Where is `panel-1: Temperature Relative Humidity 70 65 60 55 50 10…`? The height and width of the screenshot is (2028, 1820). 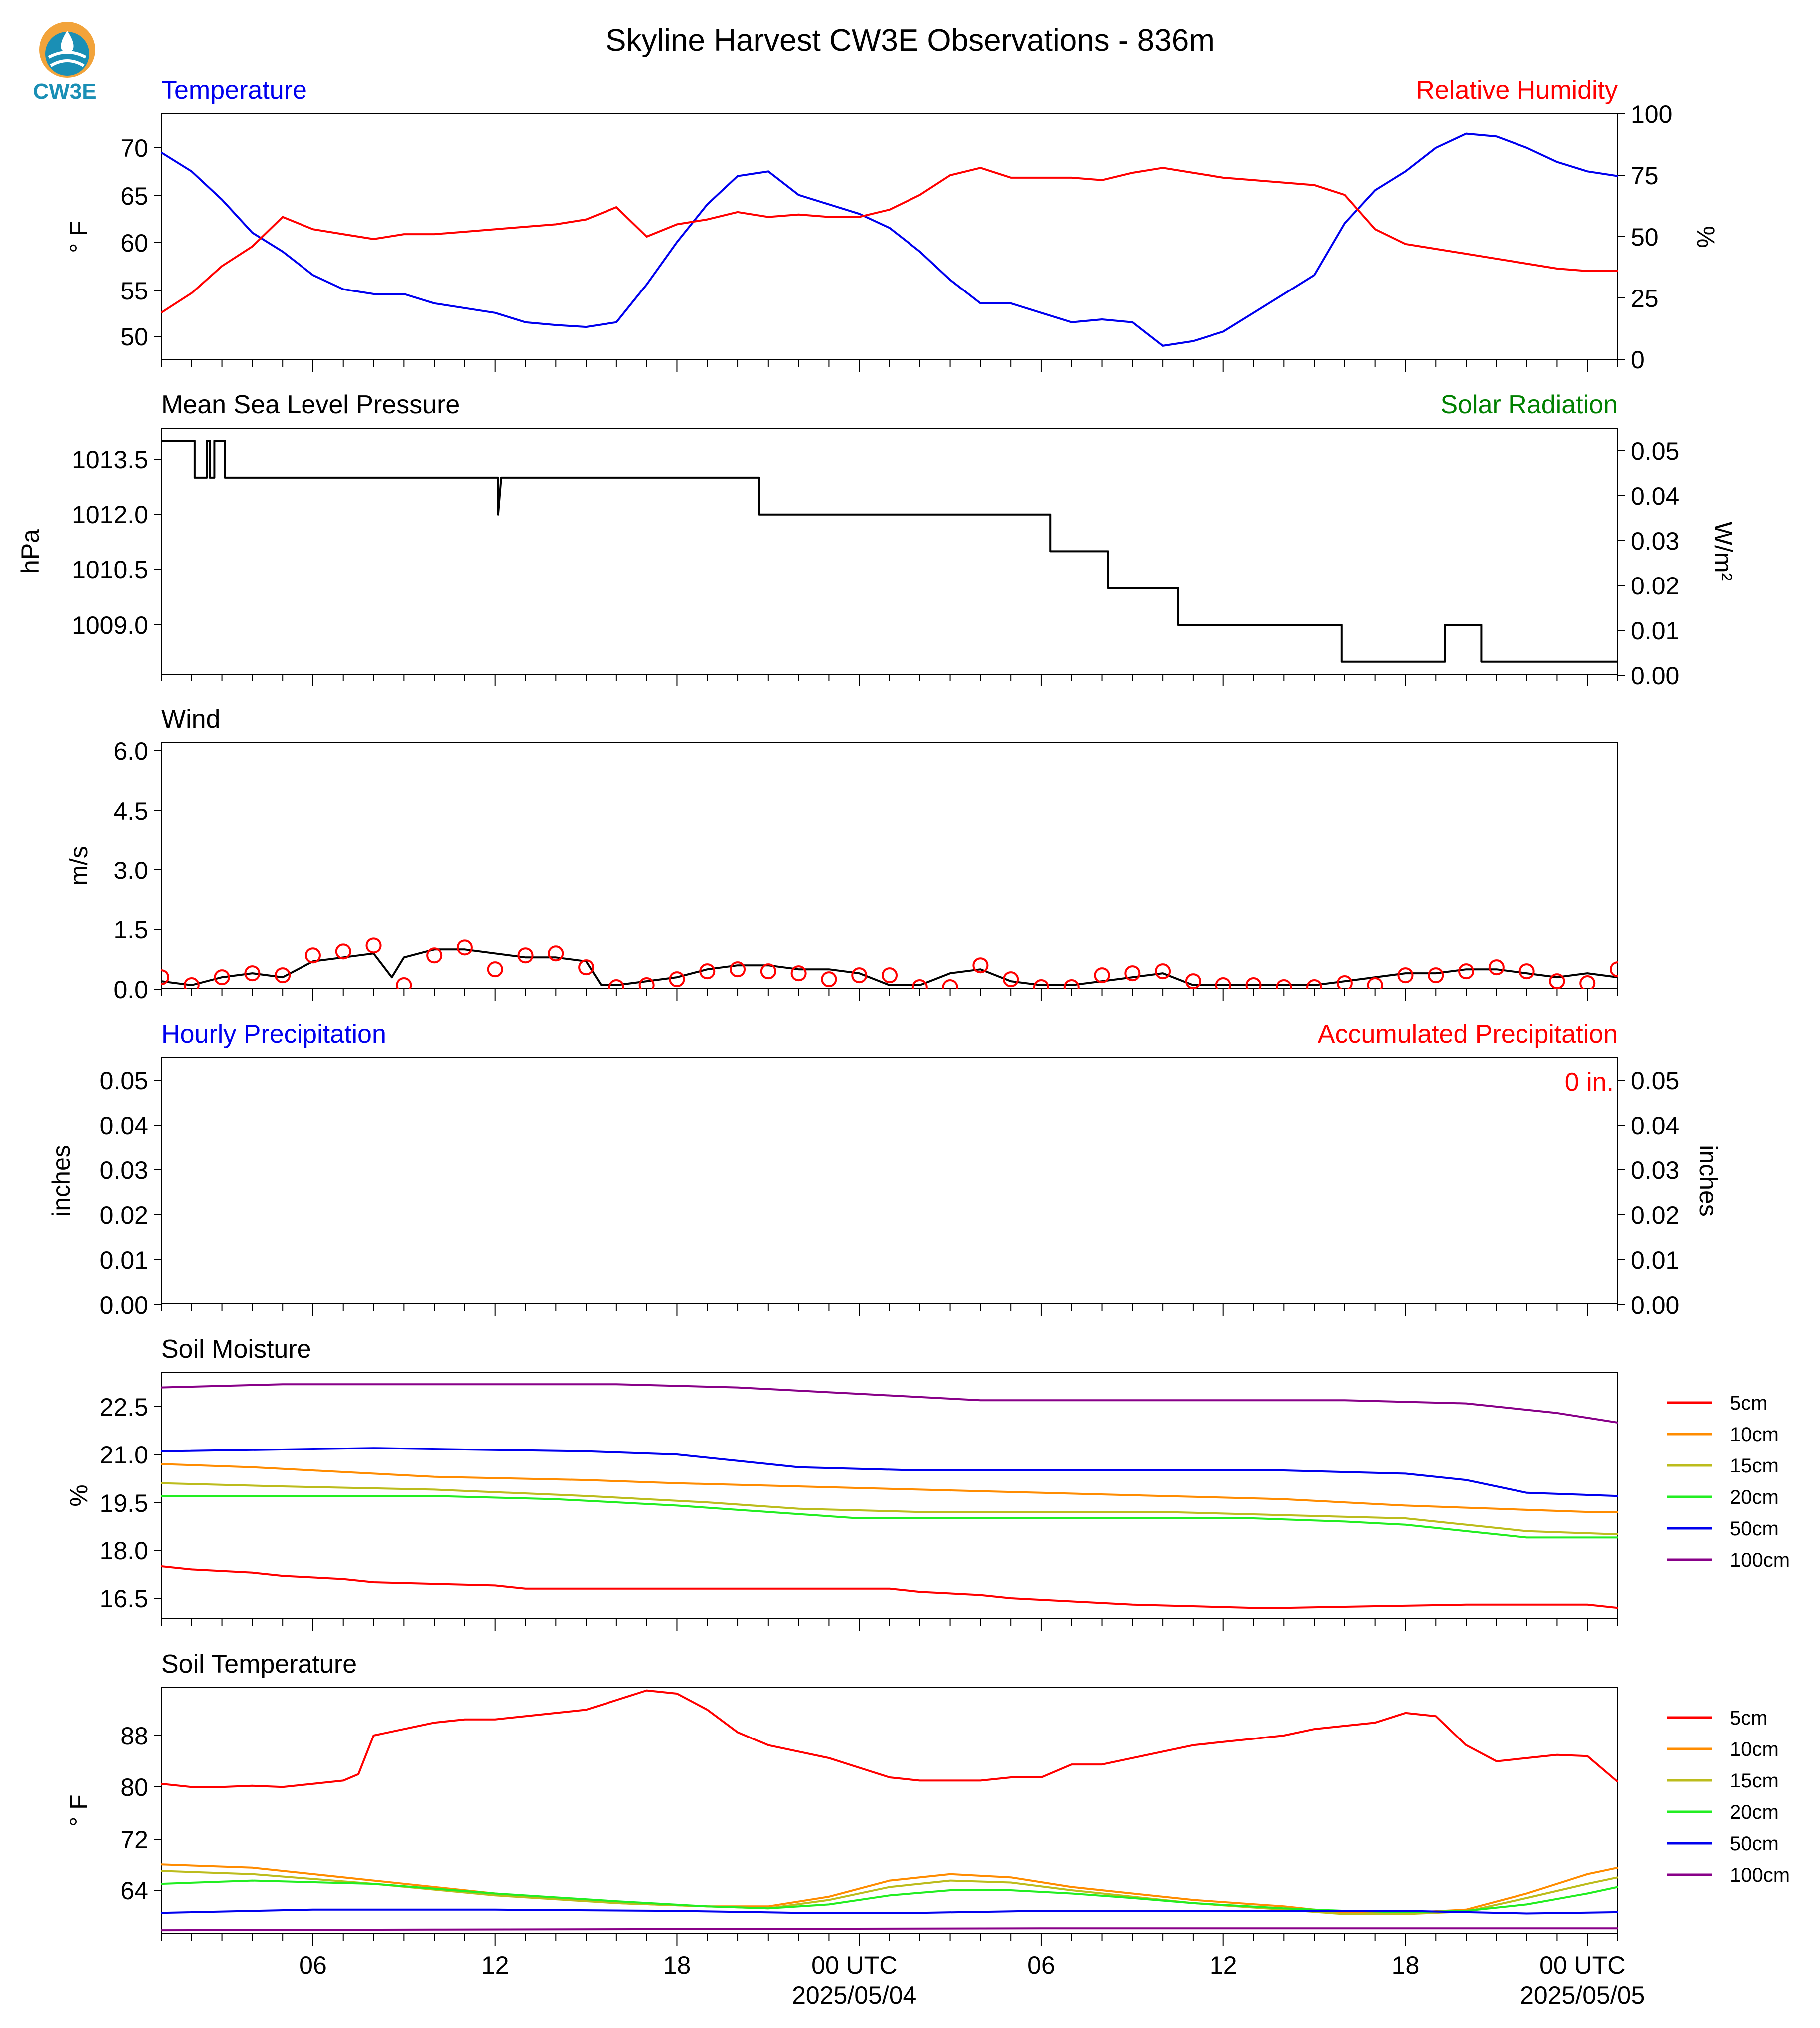 panel-1: Temperature Relative Humidity 70 65 60 55 50 10… is located at coordinates (892, 225).